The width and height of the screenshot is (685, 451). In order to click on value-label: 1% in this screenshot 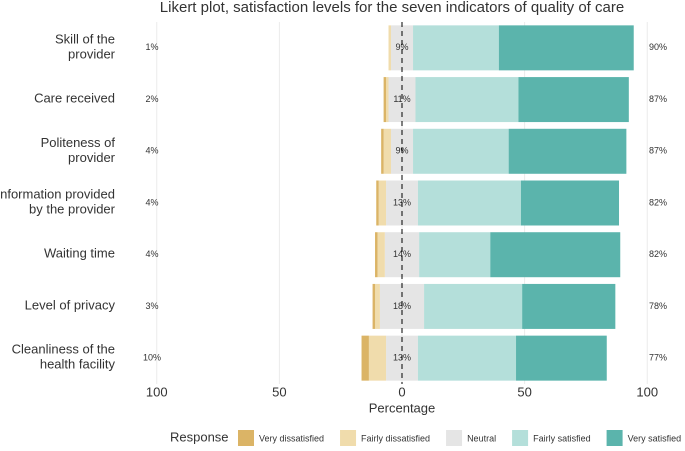, I will do `click(151, 47)`.